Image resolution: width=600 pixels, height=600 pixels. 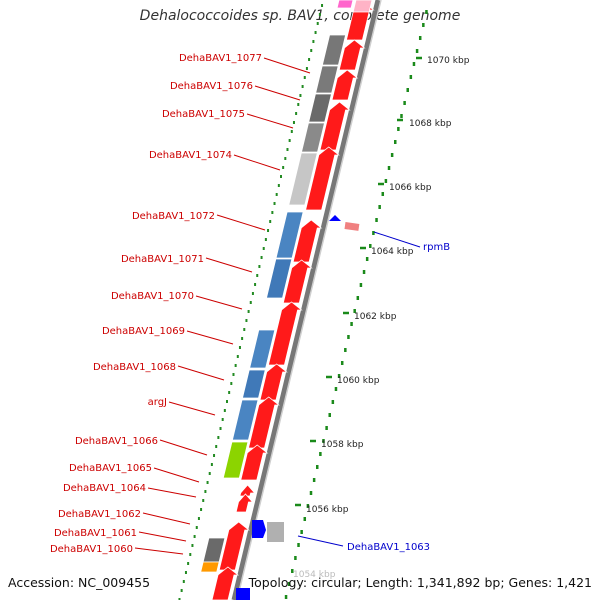 What do you see at coordinates (91, 549) in the screenshot?
I see `gene-label: DehaBAV1_1060` at bounding box center [91, 549].